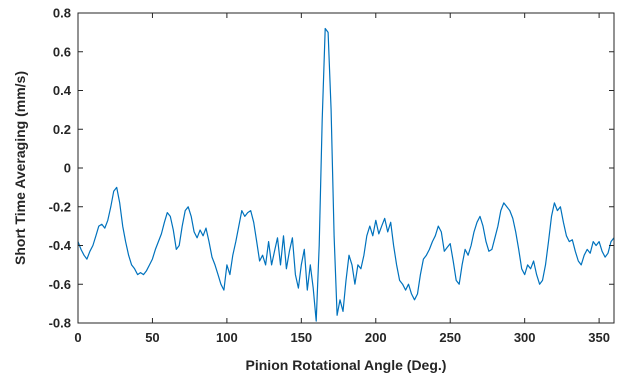 The width and height of the screenshot is (620, 378). I want to click on y-tick-label: 0, so click(67, 168).